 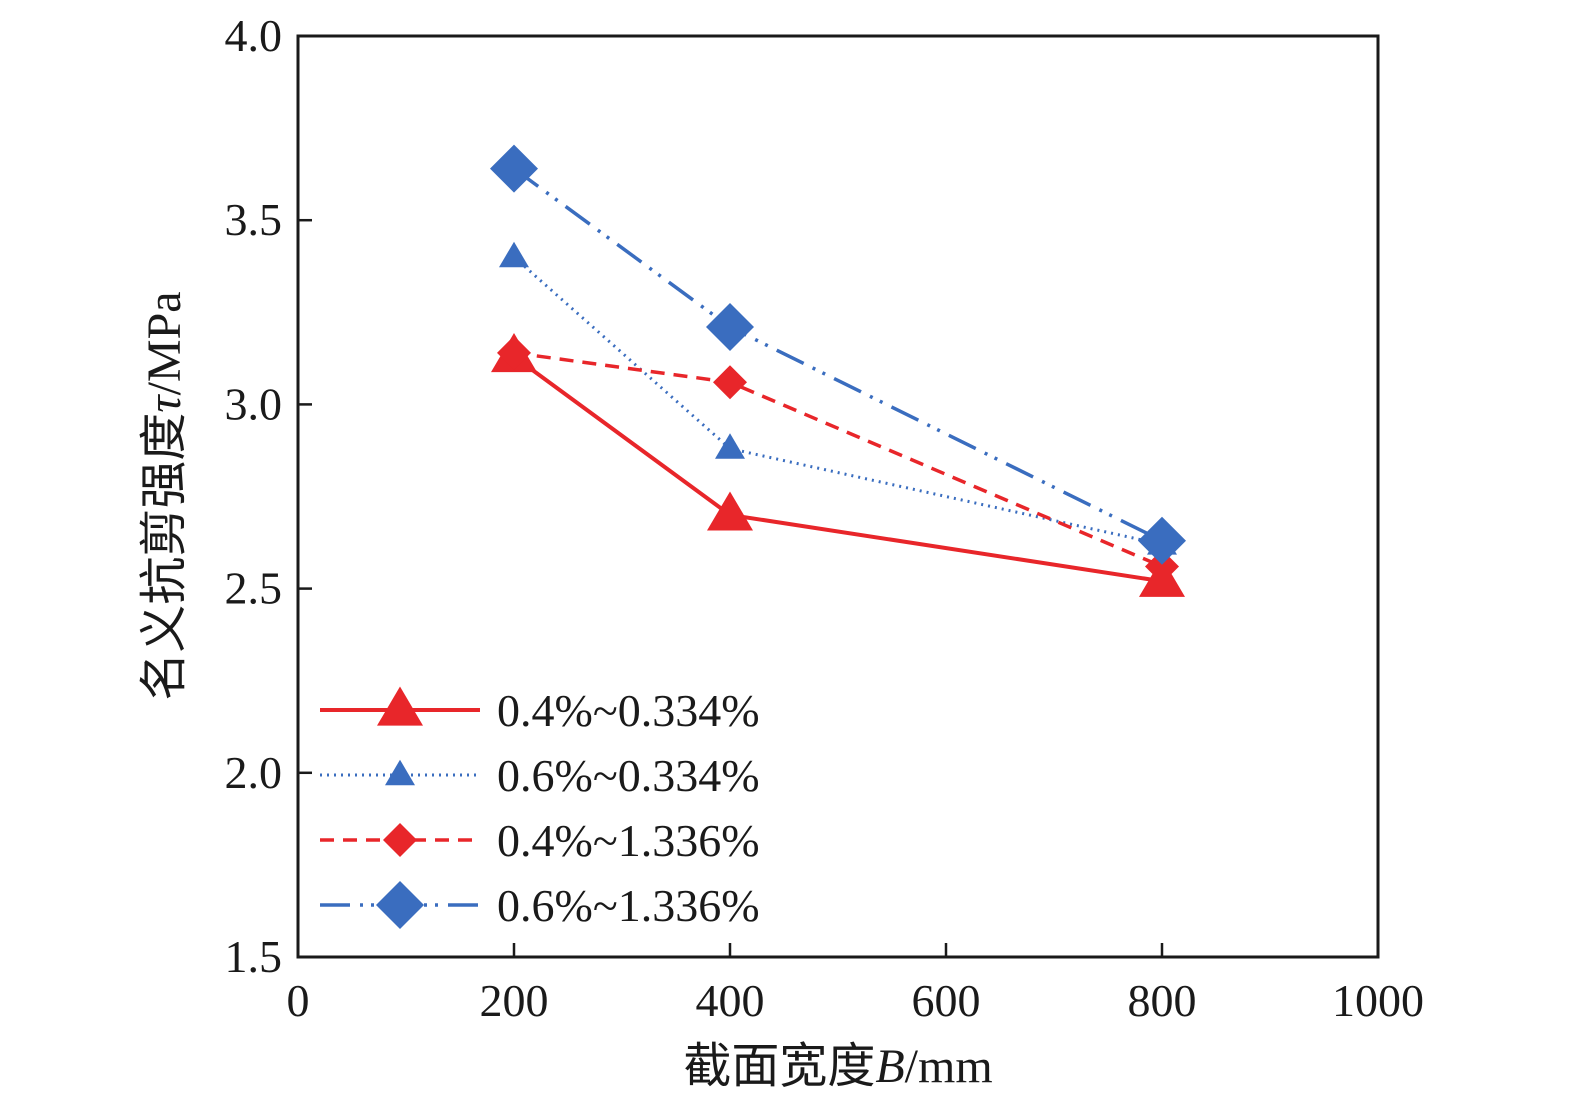 I want to click on x-tick-label: 1000, so click(x=1378, y=1000).